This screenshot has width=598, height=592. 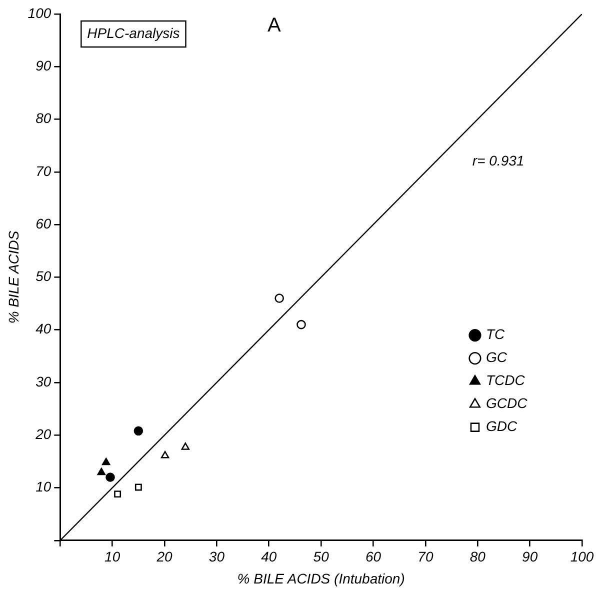 What do you see at coordinates (44, 66) in the screenshot?
I see `y-tick-label: 90` at bounding box center [44, 66].